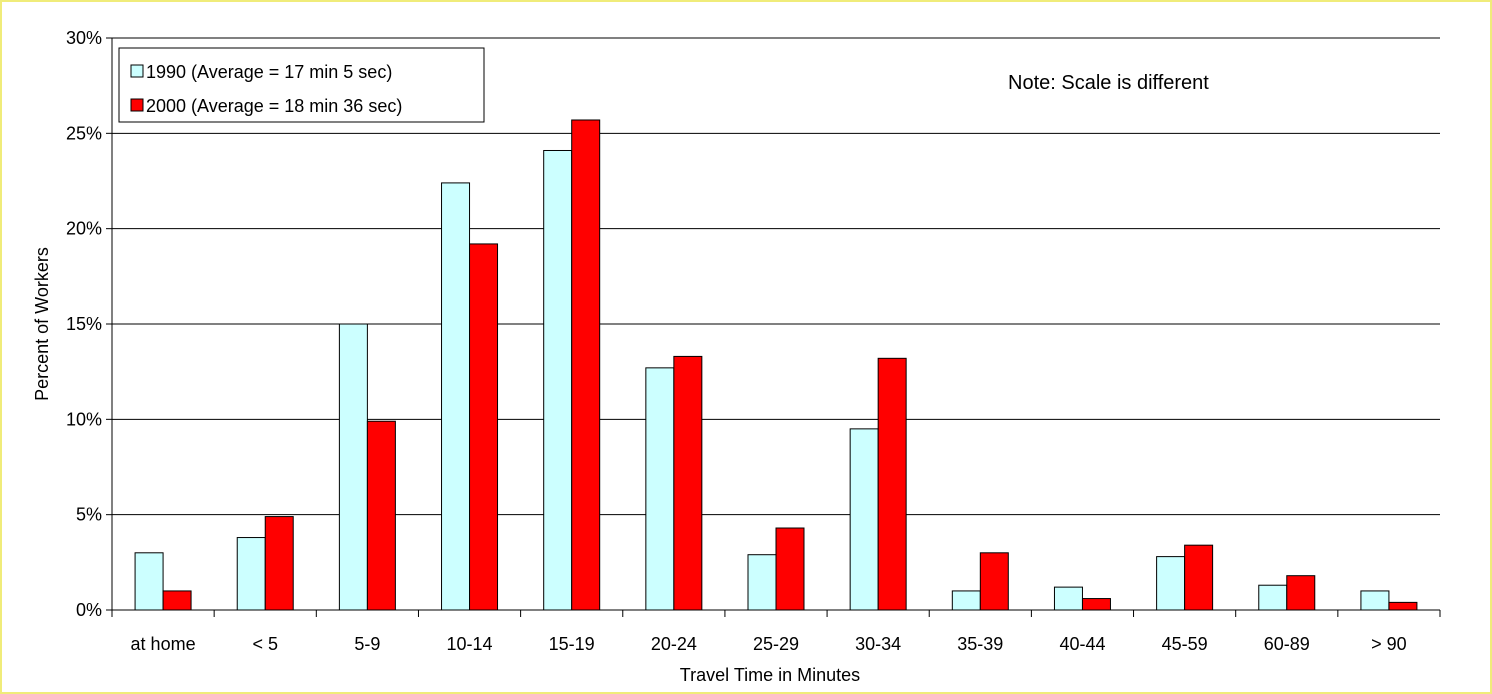 Image resolution: width=1492 pixels, height=694 pixels. I want to click on x-tick-label: 40-44, so click(1082, 644).